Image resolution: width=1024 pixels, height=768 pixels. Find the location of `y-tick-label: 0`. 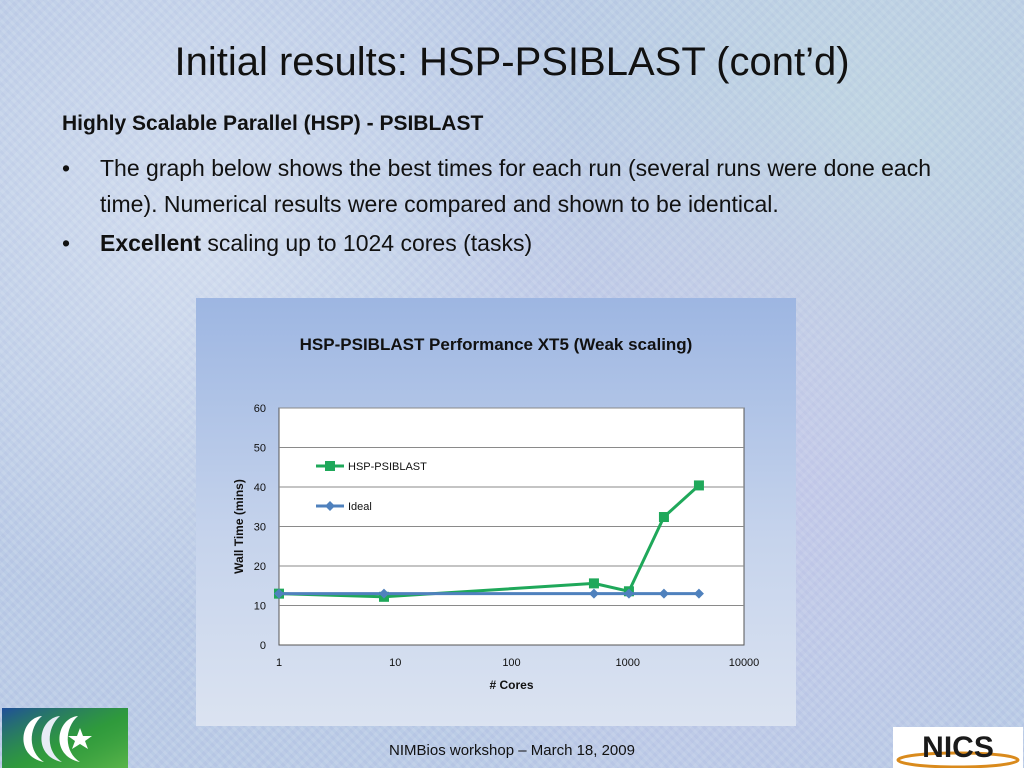

y-tick-label: 0 is located at coordinates (263, 646).